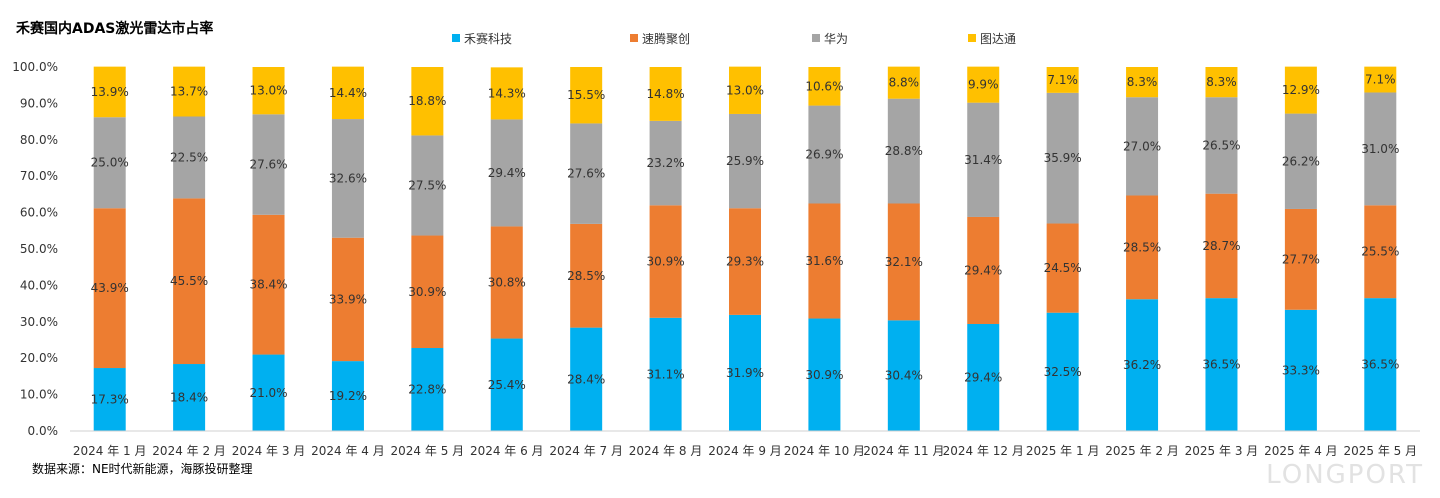 The image size is (1440, 498). What do you see at coordinates (142, 469) in the screenshot?
I see `source-note: 数据来源：NE时代新能源，海豚投研整理` at bounding box center [142, 469].